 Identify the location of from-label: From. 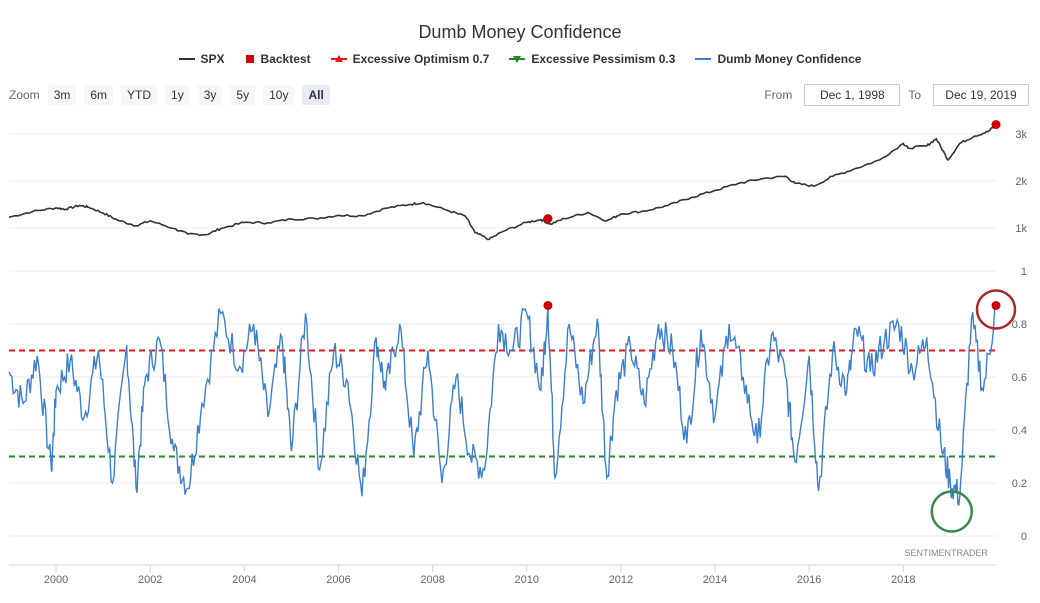
(778, 95).